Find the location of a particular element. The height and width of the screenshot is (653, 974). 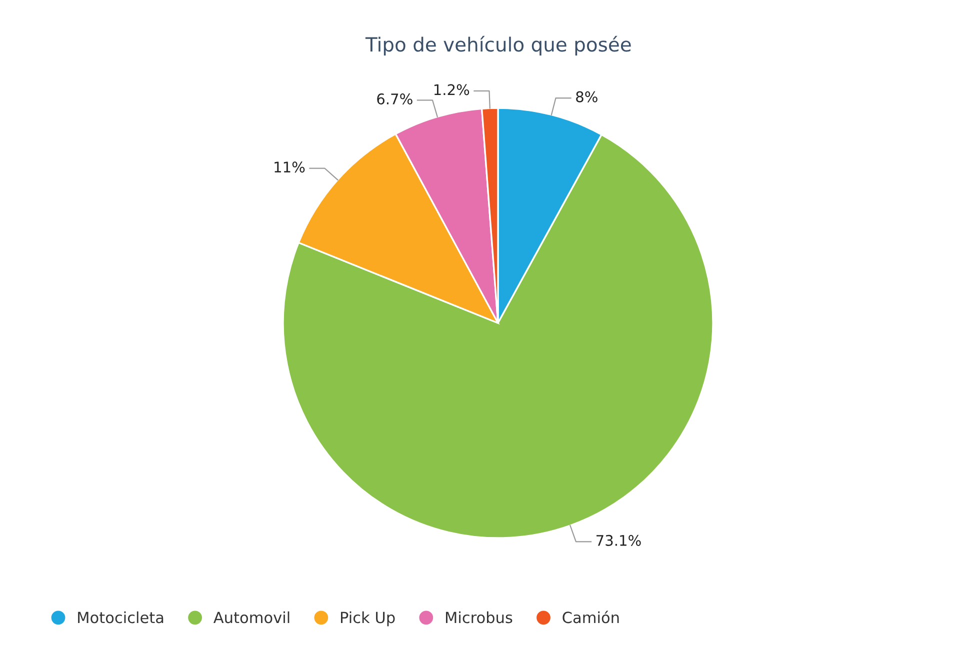

legend-label: Camión is located at coordinates (590, 617).